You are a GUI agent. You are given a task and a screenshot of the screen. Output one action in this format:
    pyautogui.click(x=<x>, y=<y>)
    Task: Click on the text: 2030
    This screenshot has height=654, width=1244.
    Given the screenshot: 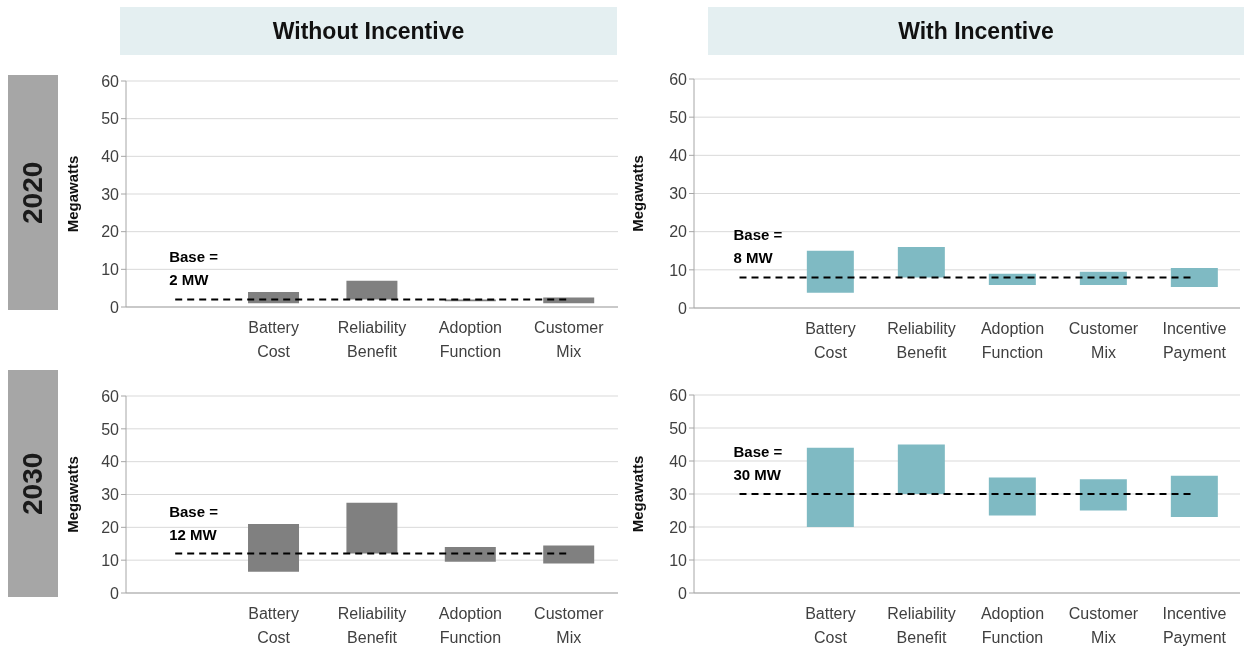 What is the action you would take?
    pyautogui.click(x=33, y=483)
    